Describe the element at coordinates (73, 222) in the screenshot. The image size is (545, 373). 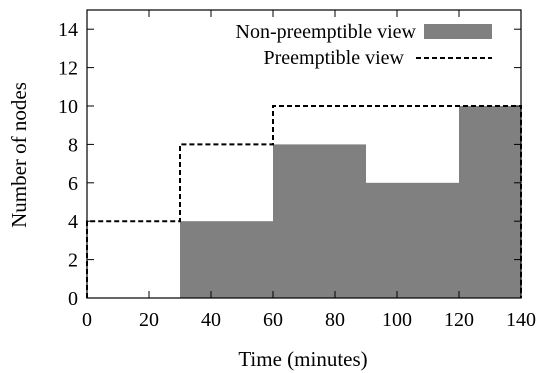
I see `y-tick-label-2: 4` at that location.